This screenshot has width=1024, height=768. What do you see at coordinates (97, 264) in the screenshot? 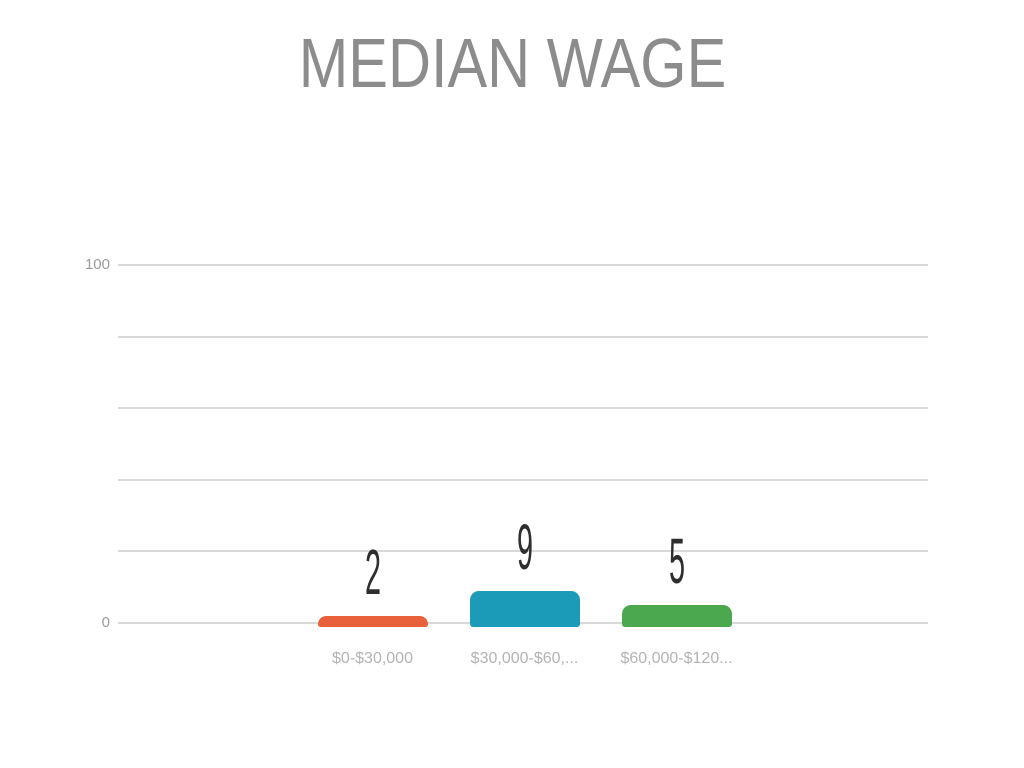
I see `y-axis-tick-100: 100` at bounding box center [97, 264].